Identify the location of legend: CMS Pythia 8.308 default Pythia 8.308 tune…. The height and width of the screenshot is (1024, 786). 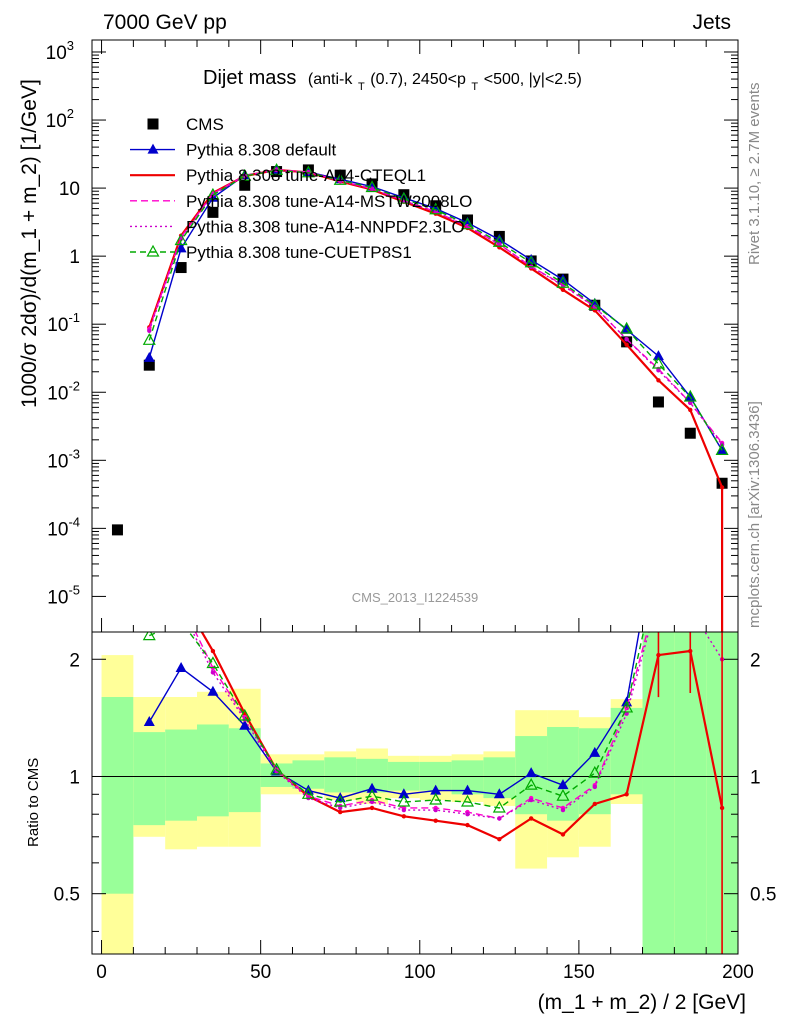
(301, 188).